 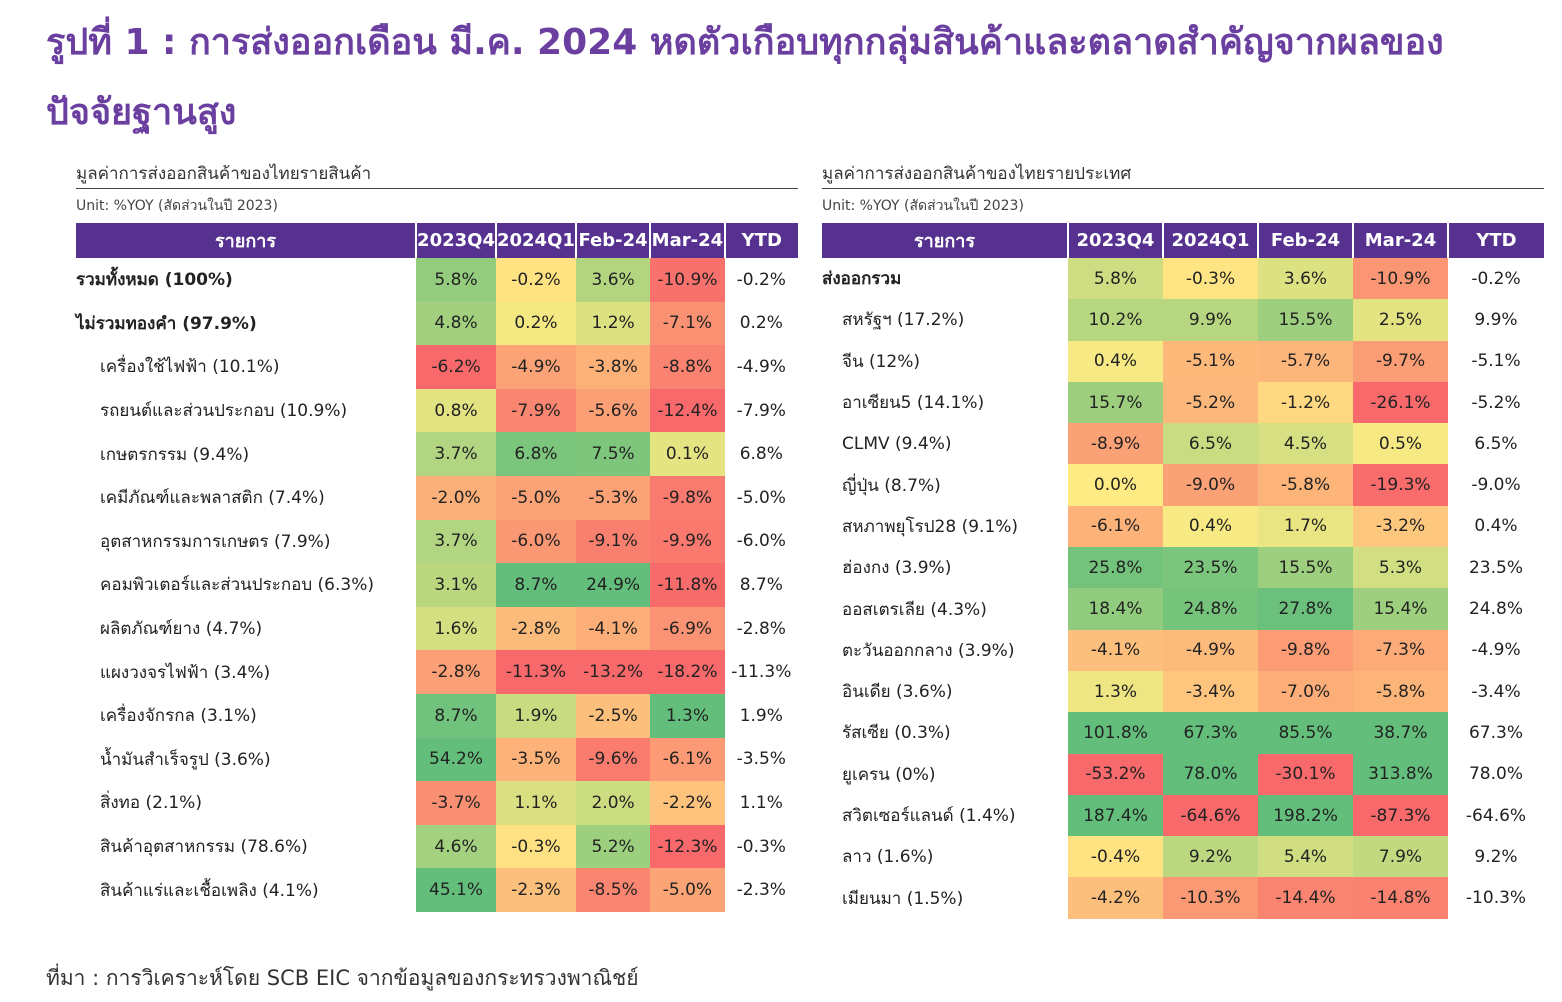 I want to click on country-heat-cell-mar-24: -87.3%, so click(x=1400, y=815).